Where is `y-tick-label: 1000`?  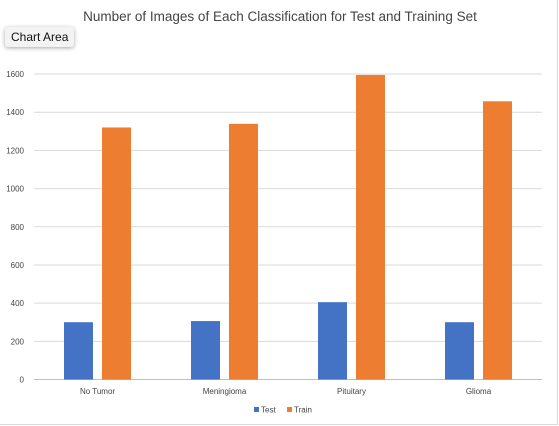
y-tick-label: 1000 is located at coordinates (15, 189).